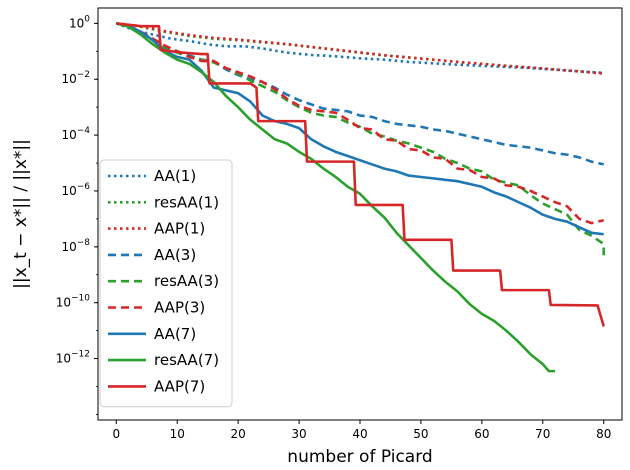 The height and width of the screenshot is (470, 630). Describe the element at coordinates (186, 202) in the screenshot. I see `legend-label-resaa-1: resAA(1)` at that location.